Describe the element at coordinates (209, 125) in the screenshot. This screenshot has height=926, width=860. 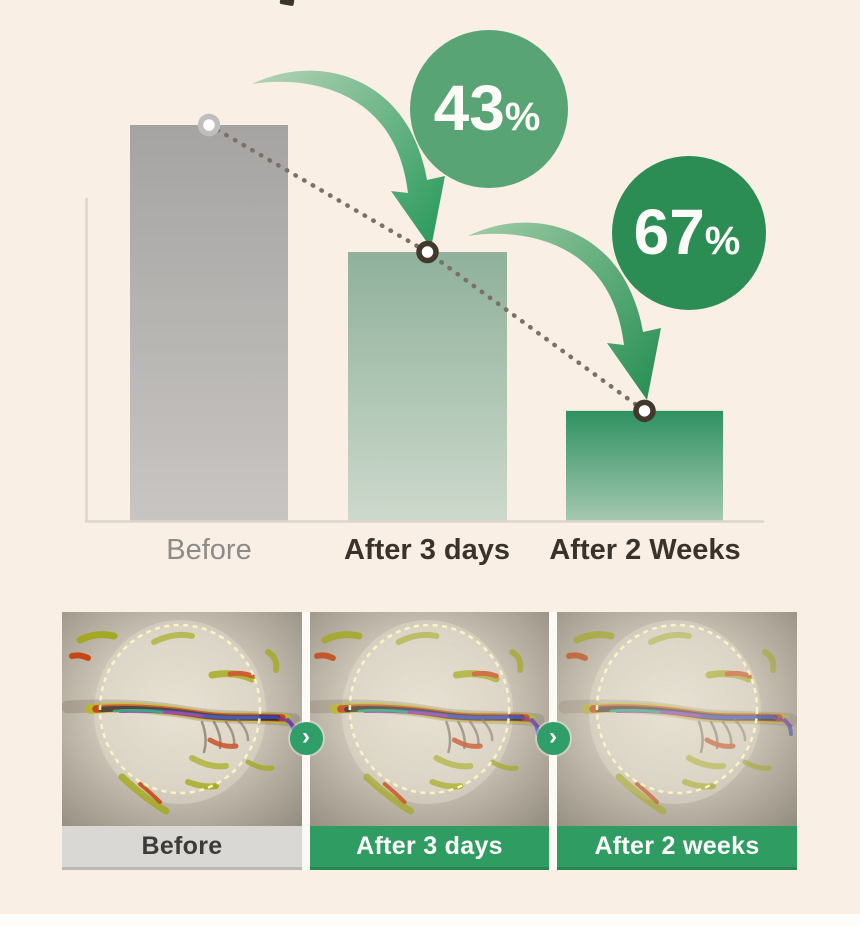
I see `marker-before` at that location.